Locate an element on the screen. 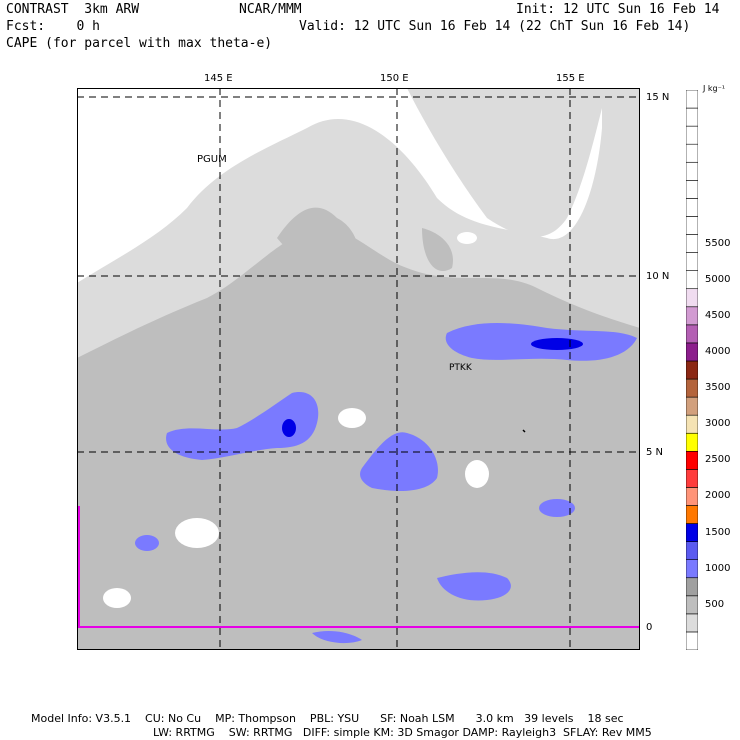 The height and width of the screenshot is (740, 740). cape-blue-patch-west is located at coordinates (242, 426).